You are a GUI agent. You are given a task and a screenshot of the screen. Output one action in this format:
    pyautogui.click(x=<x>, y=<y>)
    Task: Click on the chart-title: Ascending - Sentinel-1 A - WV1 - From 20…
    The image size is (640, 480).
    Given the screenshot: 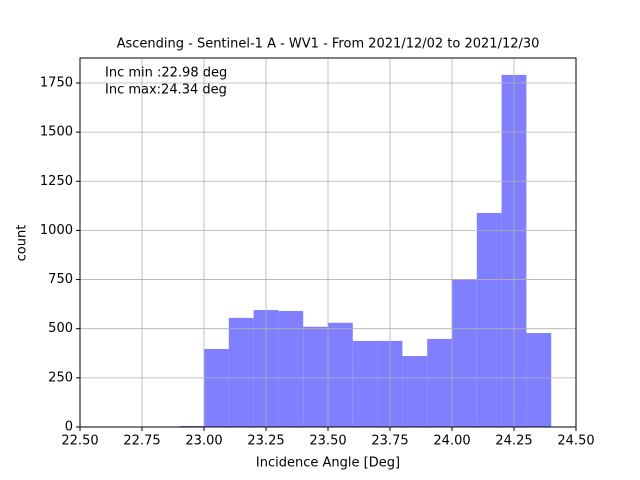 What is the action you would take?
    pyautogui.click(x=328, y=44)
    